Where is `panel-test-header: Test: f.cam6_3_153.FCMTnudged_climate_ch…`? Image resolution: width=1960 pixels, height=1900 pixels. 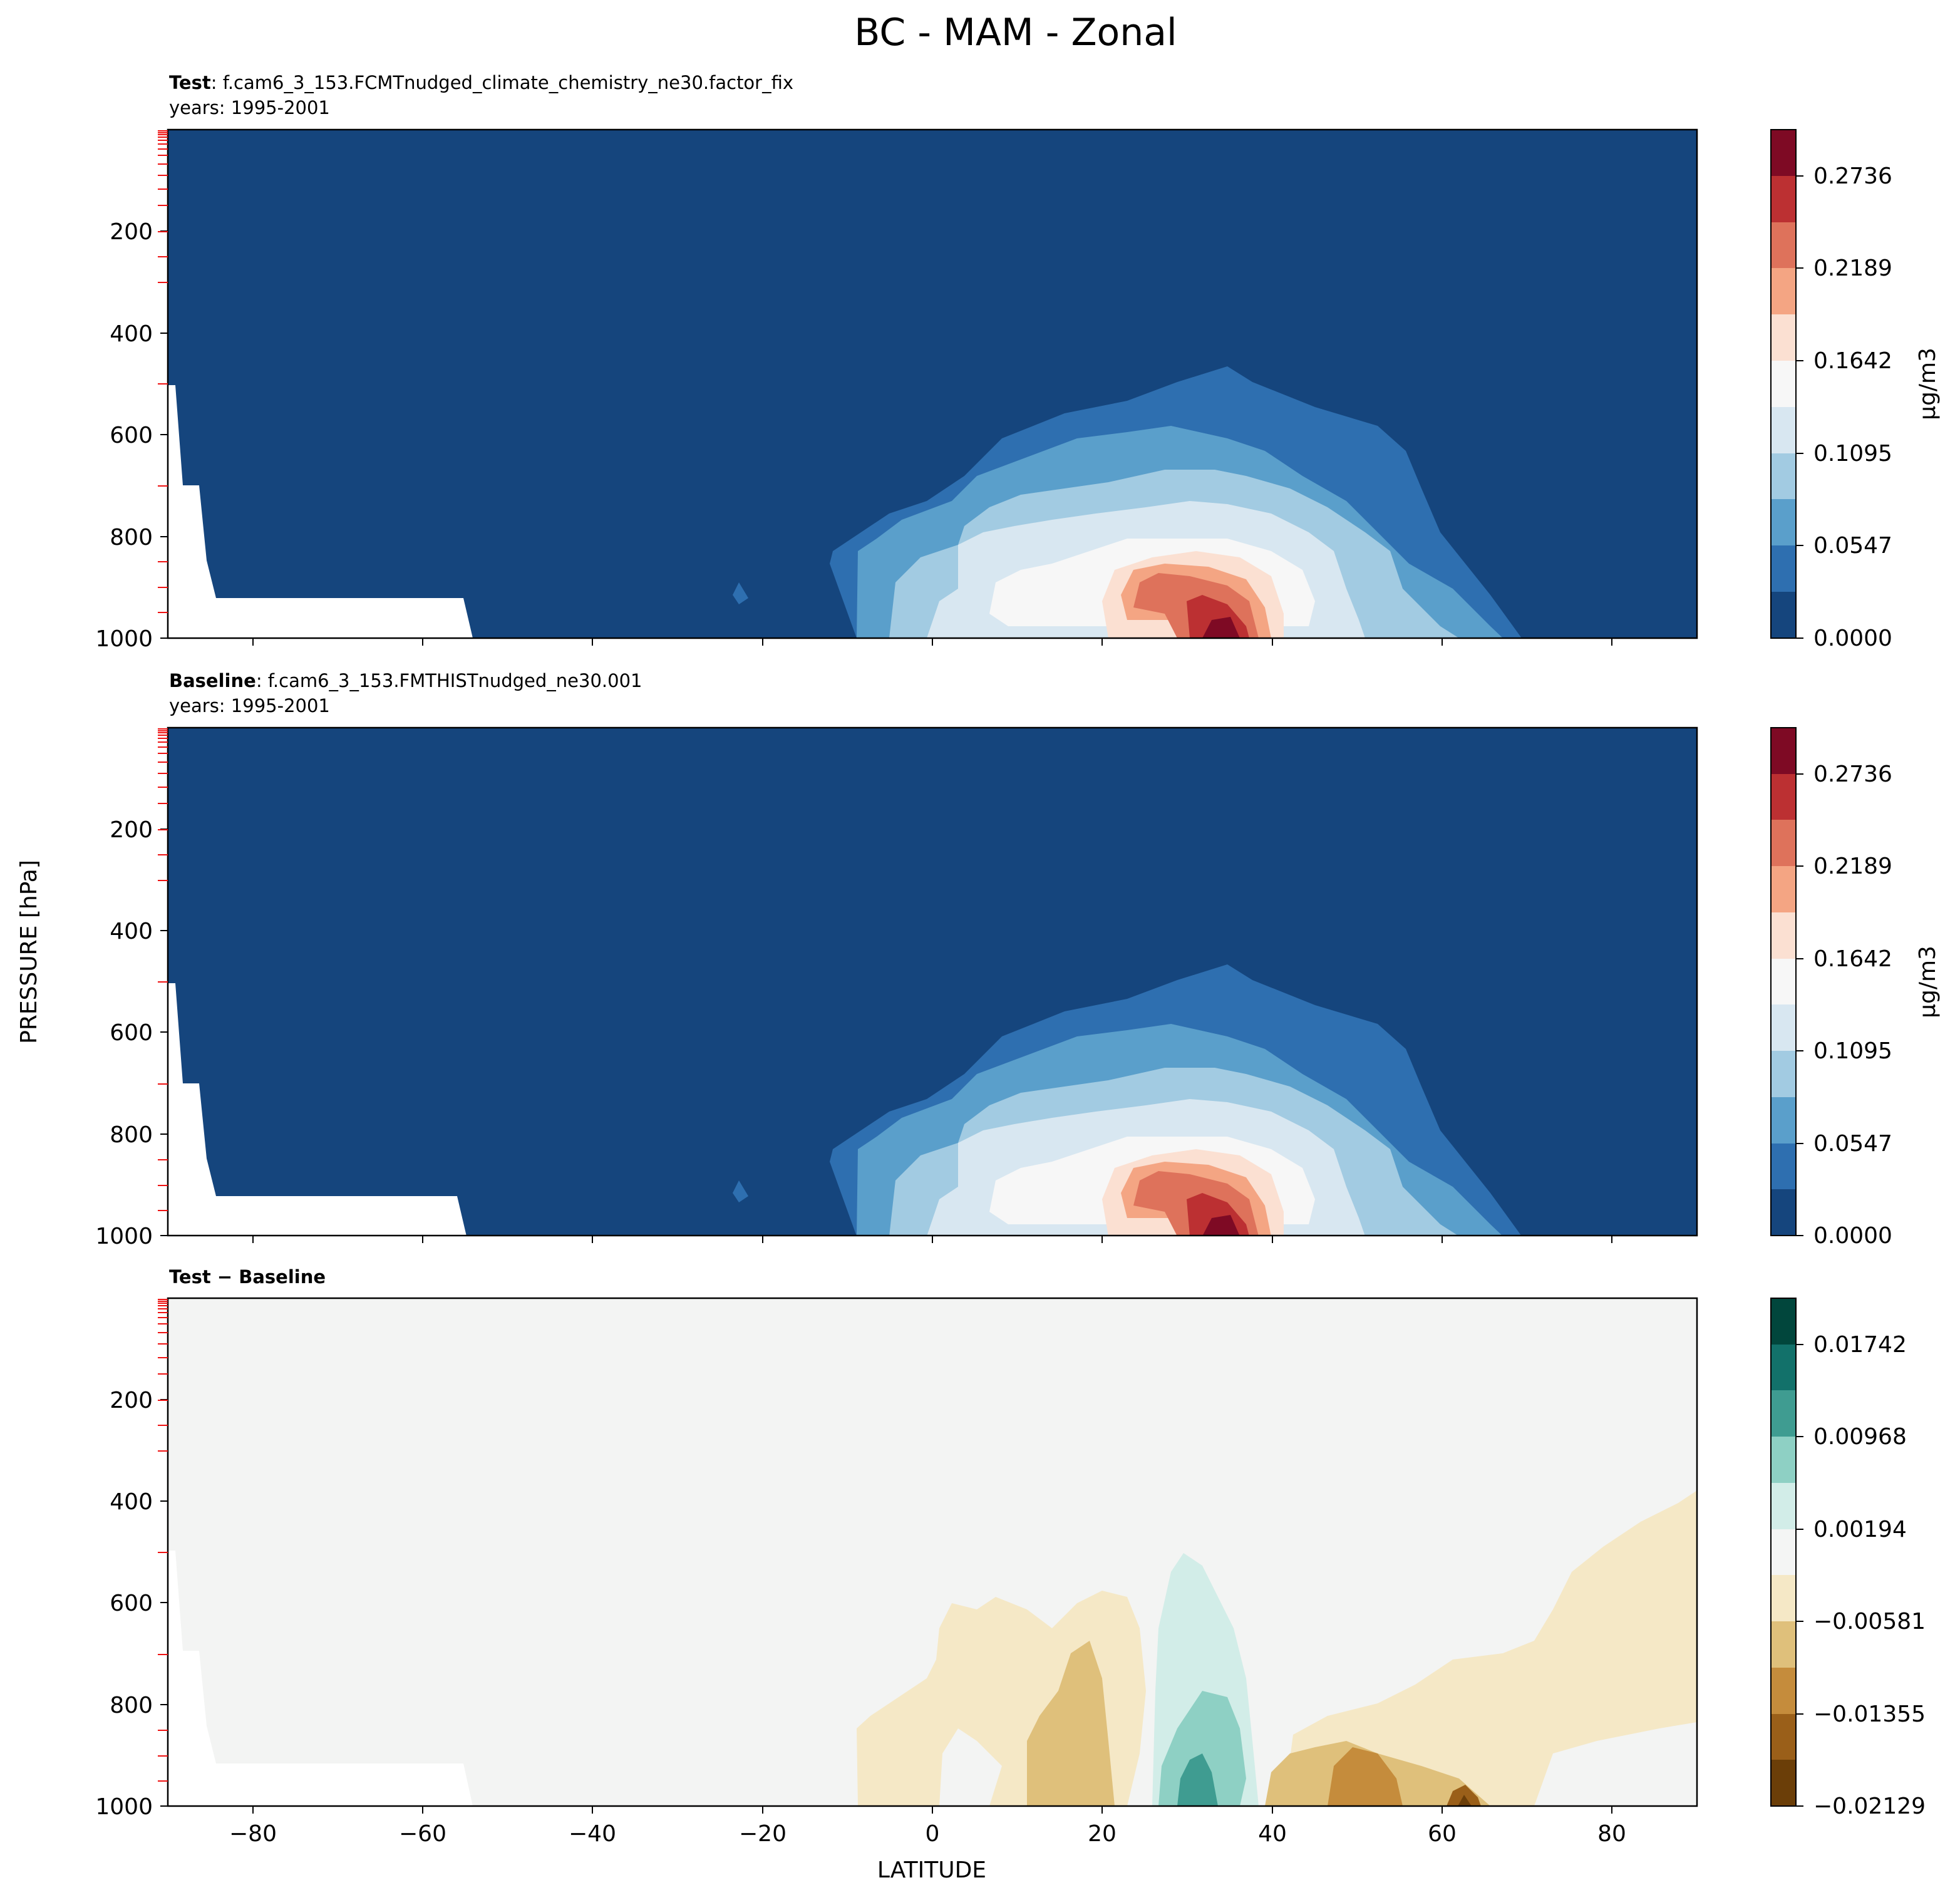 panel-test-header: Test: f.cam6_3_153.FCMTnudged_climate_ch… is located at coordinates (481, 82).